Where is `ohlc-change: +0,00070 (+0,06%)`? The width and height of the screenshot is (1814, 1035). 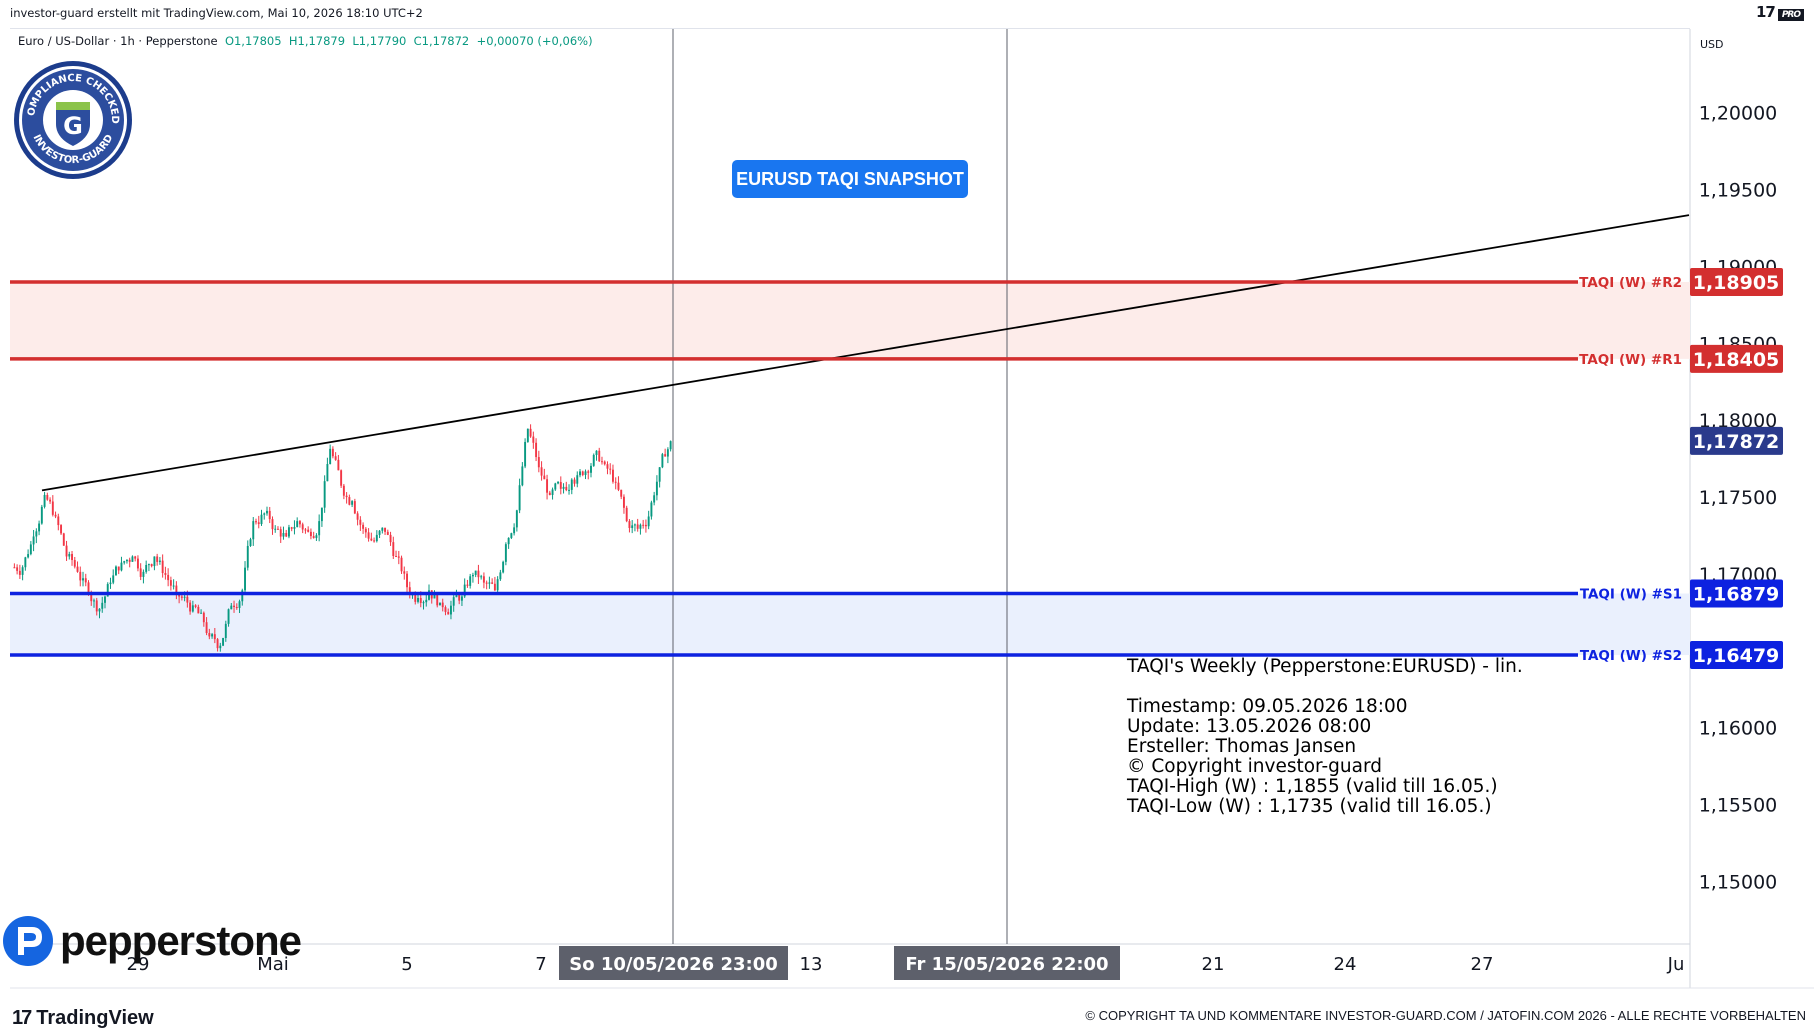 ohlc-change: +0,00070 (+0,06%) is located at coordinates (534, 41).